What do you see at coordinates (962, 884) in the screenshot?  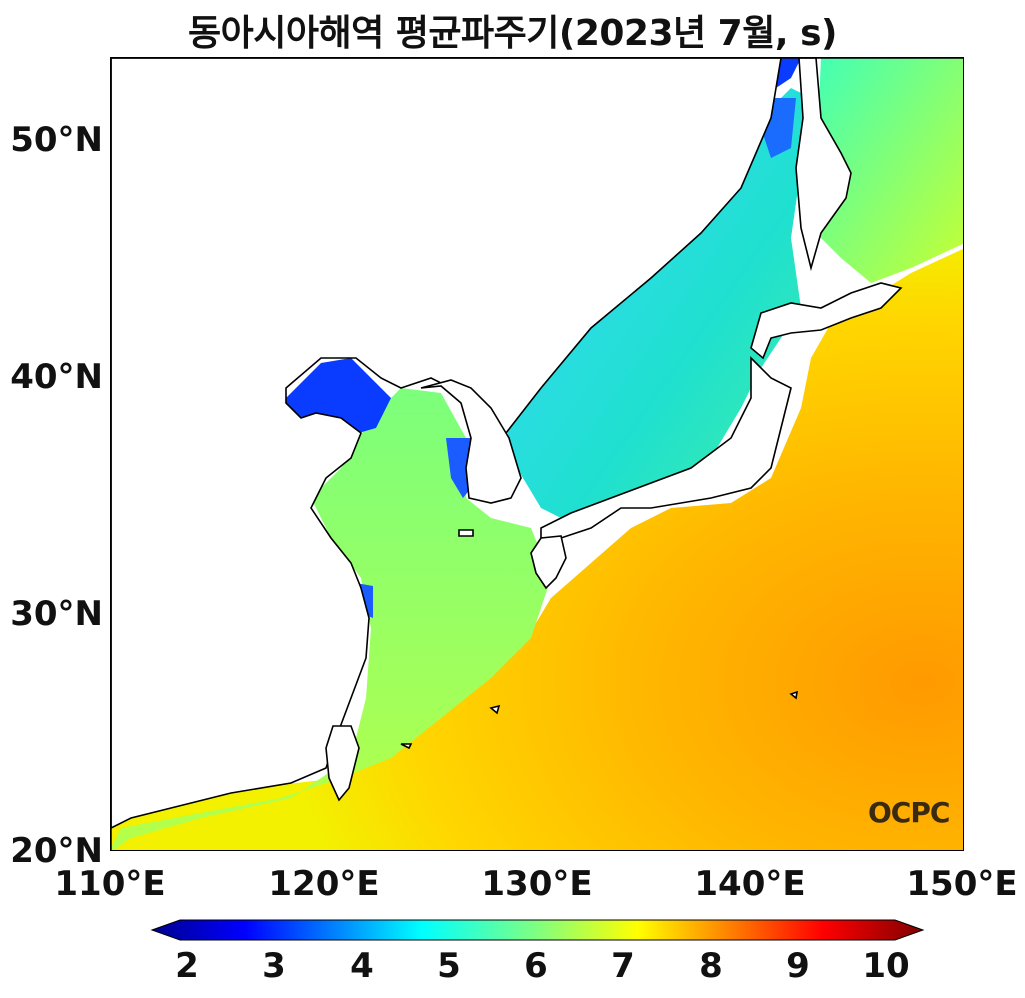 I see `x-tick-150e: 150°E` at bounding box center [962, 884].